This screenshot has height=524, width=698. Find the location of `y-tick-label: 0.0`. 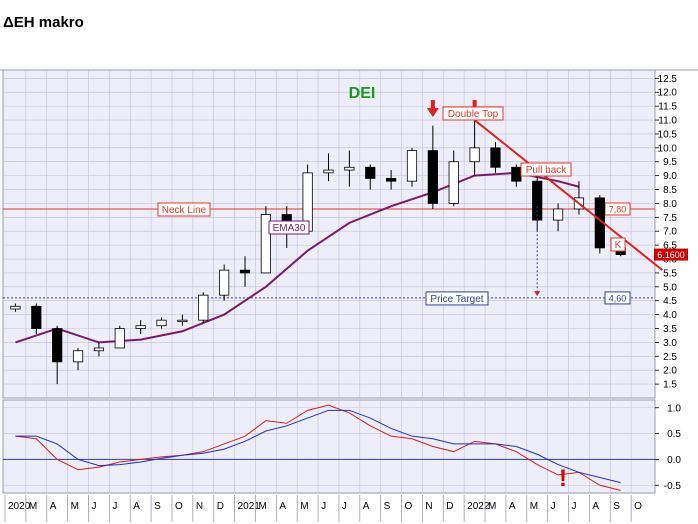

y-tick-label: 0.0 is located at coordinates (674, 460).